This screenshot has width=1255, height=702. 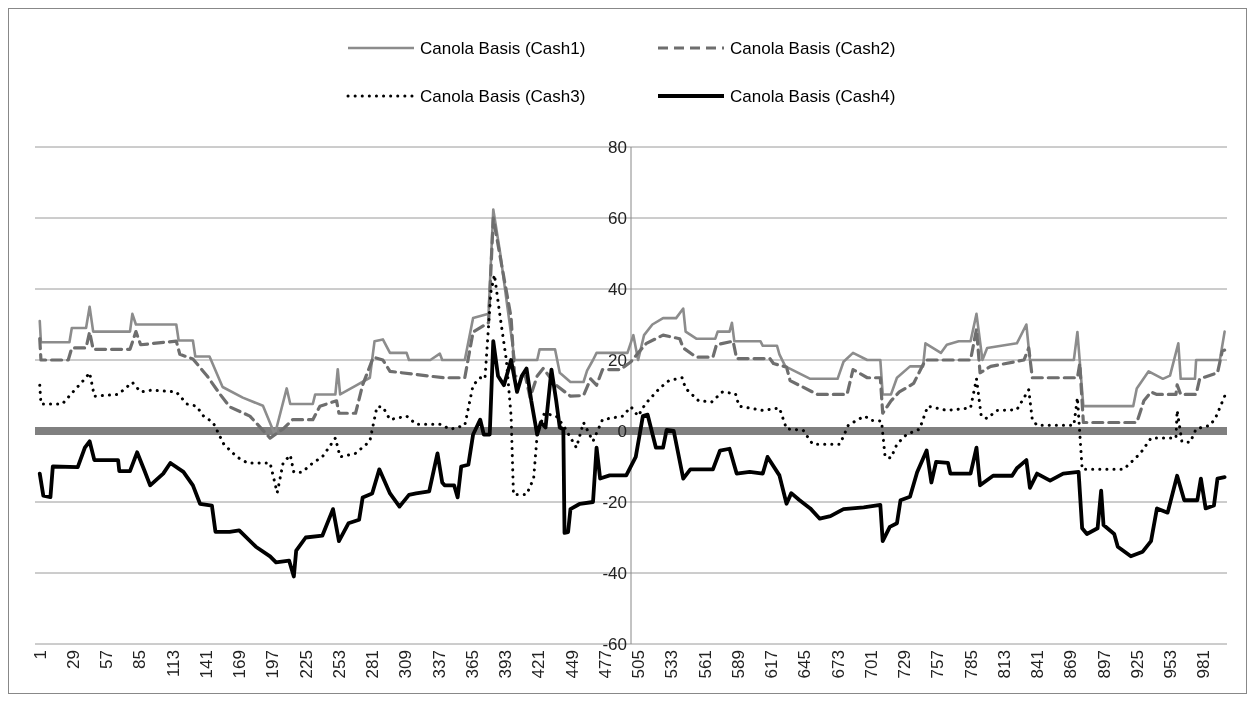 I want to click on x-tick-label: 981, so click(x=1204, y=664).